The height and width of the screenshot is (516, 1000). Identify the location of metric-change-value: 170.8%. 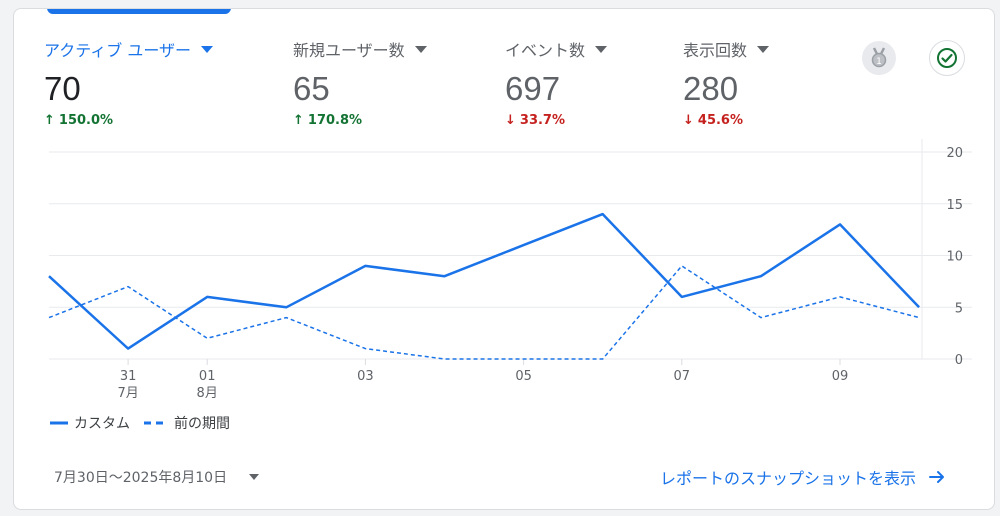
(335, 120).